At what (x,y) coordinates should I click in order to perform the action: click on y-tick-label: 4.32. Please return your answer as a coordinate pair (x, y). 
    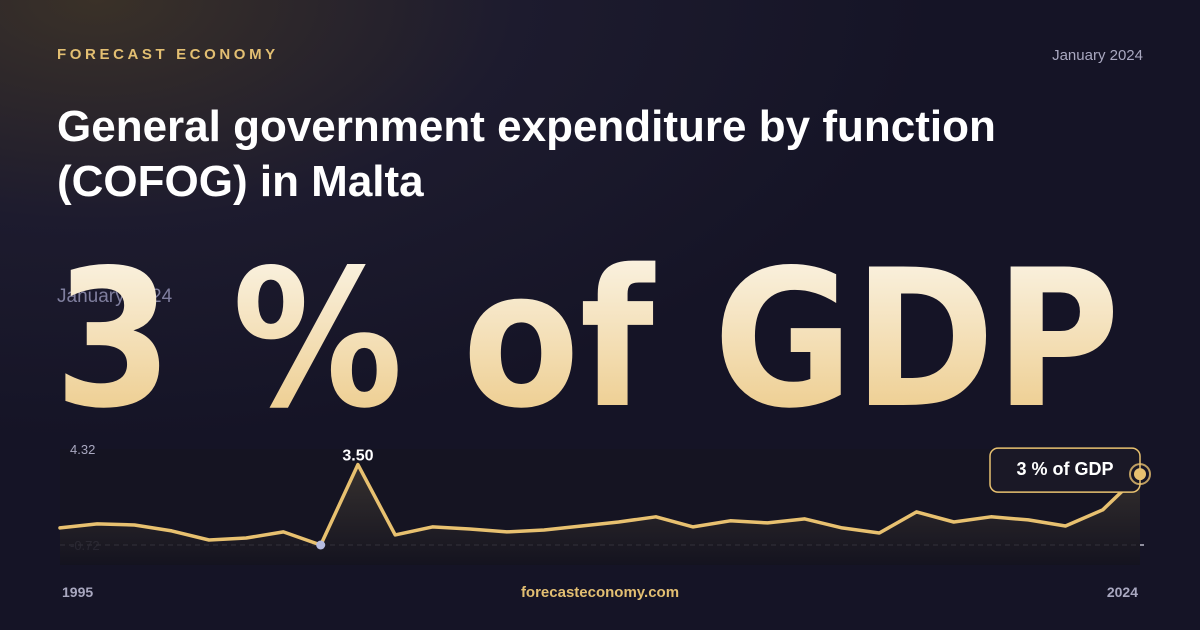
    Looking at the image, I should click on (82, 449).